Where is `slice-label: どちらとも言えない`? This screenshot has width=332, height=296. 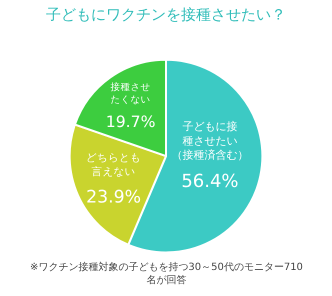 slice-label: どちらとも言えない is located at coordinates (114, 165).